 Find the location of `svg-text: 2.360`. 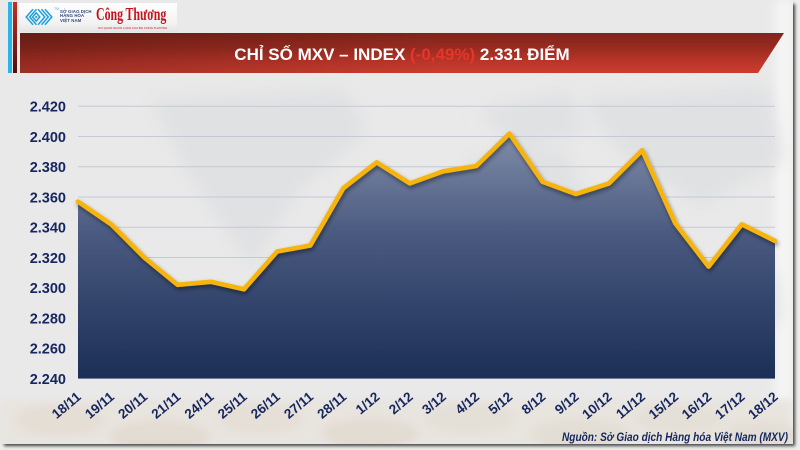

svg-text: 2.360 is located at coordinates (48, 198).